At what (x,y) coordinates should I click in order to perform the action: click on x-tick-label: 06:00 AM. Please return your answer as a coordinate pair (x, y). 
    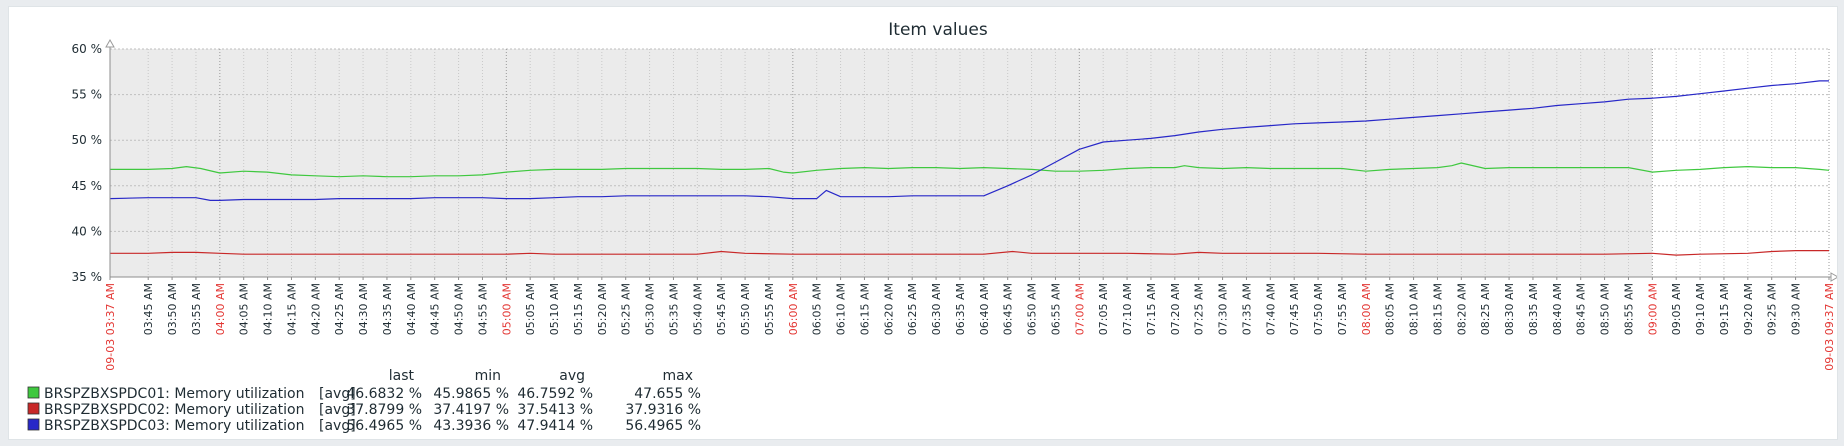
    Looking at the image, I should click on (793, 309).